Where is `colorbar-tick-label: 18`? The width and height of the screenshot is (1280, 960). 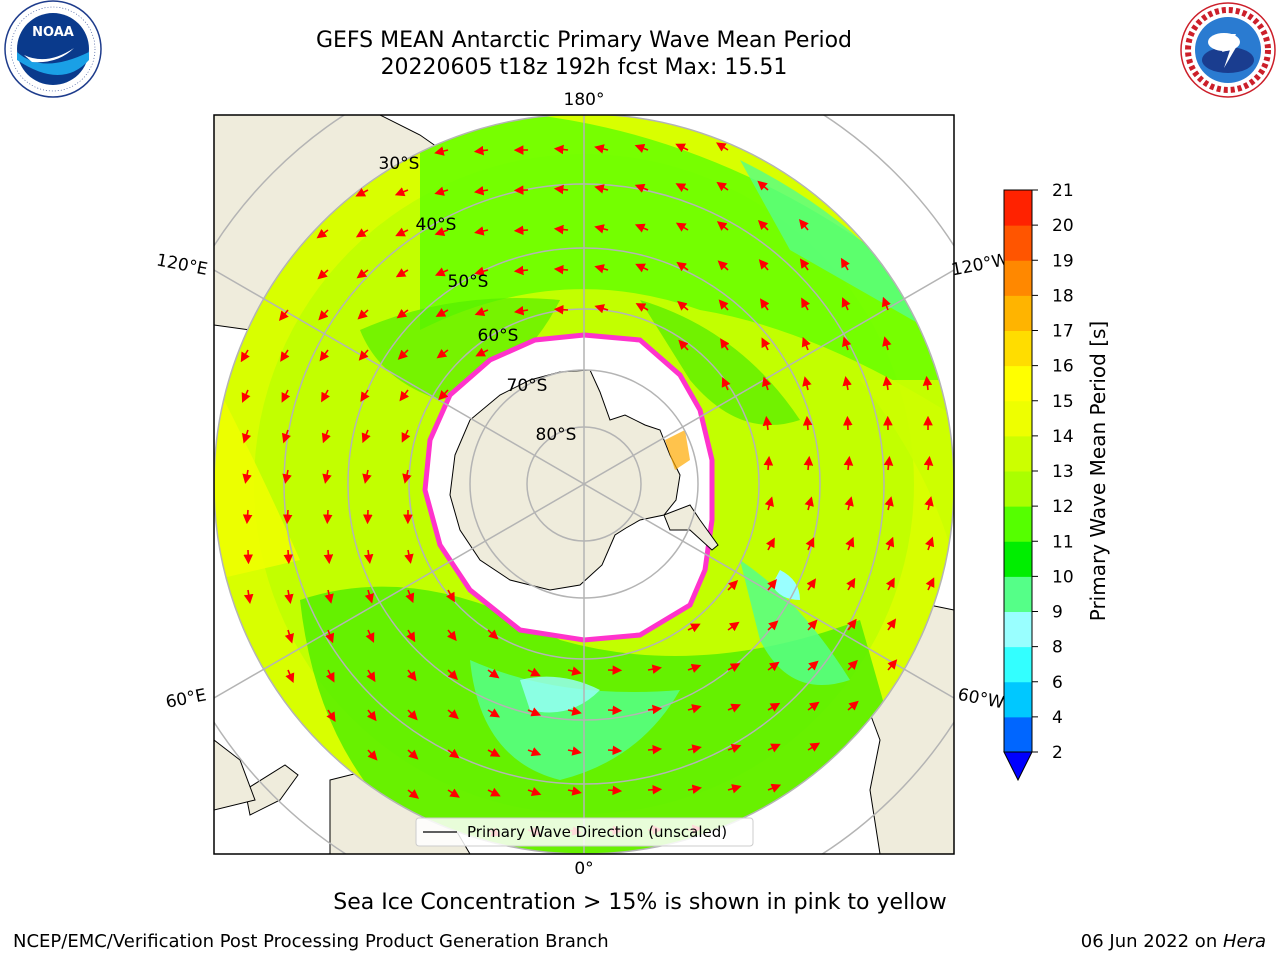
colorbar-tick-label: 18 is located at coordinates (1063, 296).